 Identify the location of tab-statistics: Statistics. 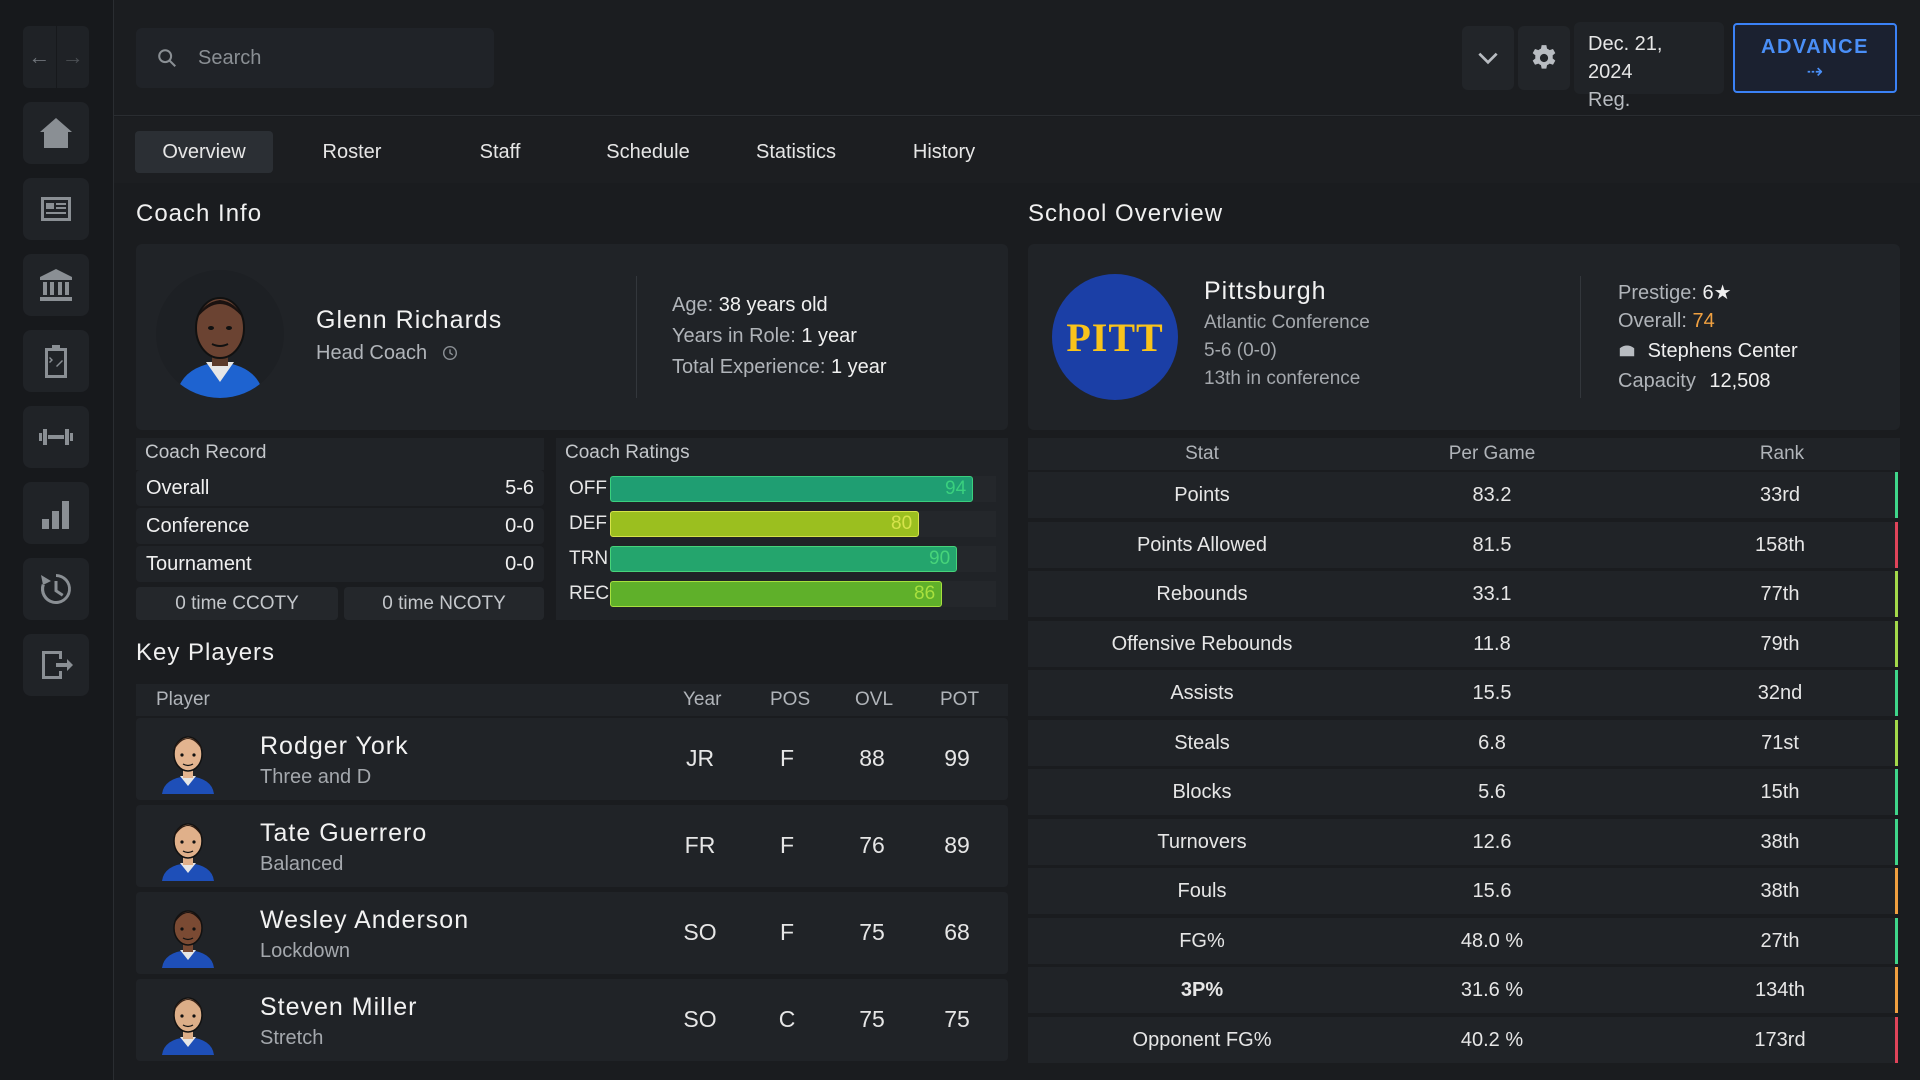
(796, 151).